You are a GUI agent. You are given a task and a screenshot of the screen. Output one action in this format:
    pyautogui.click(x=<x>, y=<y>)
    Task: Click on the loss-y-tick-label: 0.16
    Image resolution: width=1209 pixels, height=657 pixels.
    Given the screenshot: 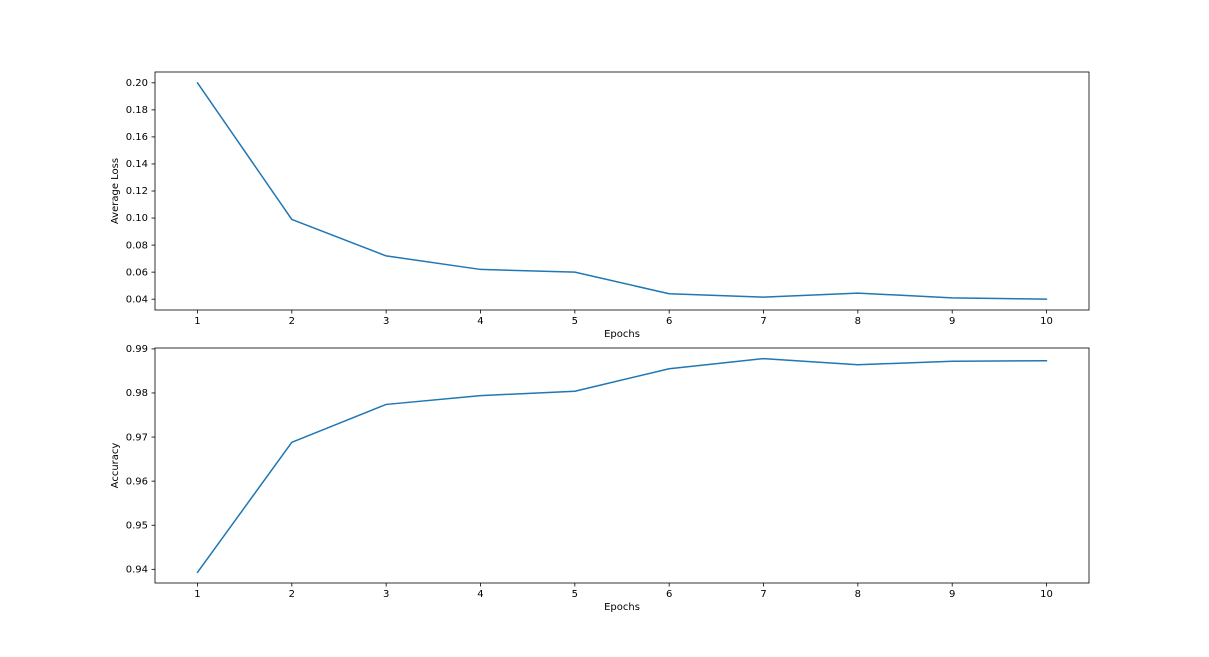 What is the action you would take?
    pyautogui.click(x=137, y=137)
    